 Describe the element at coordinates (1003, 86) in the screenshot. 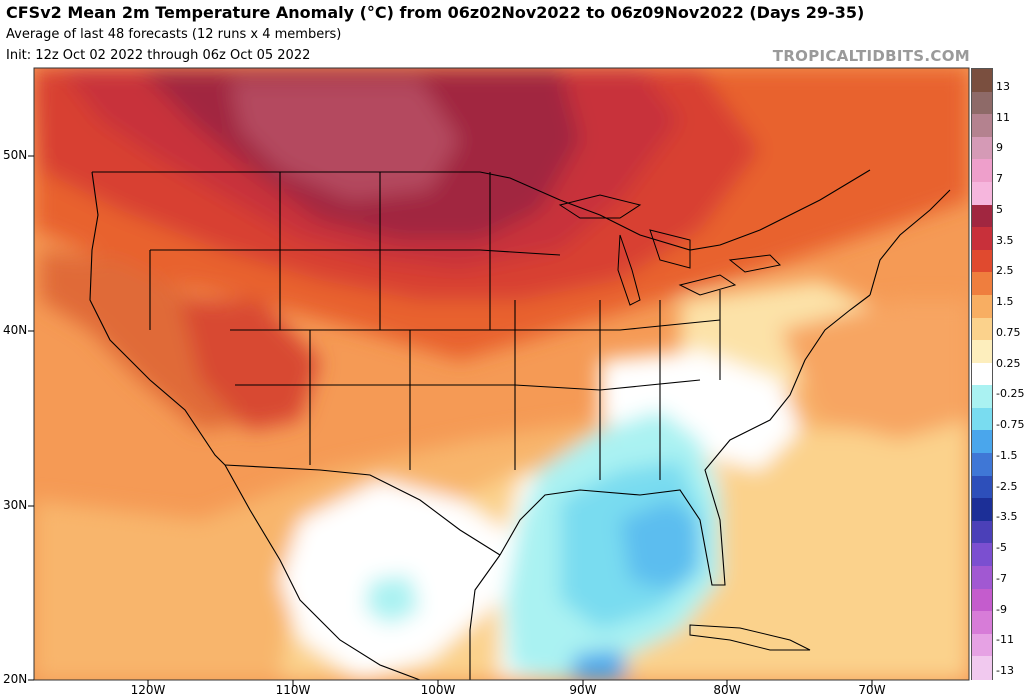

I see `colorbar-tick-label: 13` at that location.